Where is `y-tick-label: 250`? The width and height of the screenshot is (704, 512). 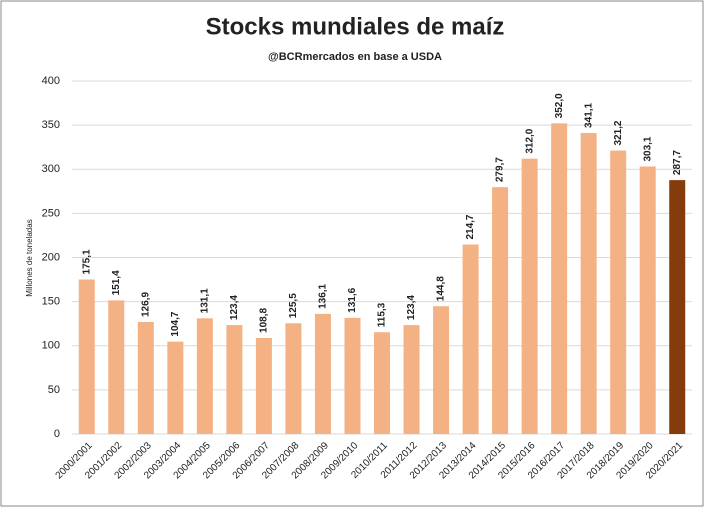 y-tick-label: 250 is located at coordinates (51, 213).